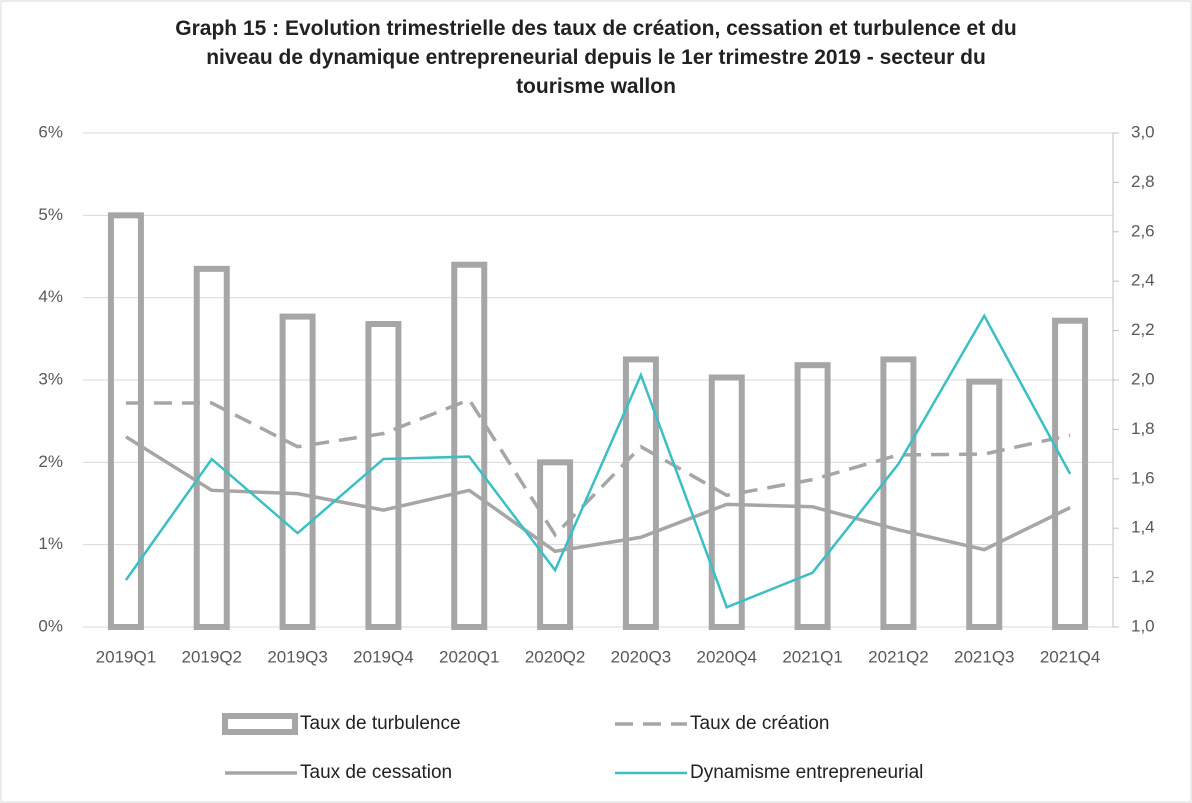  Describe the element at coordinates (812, 656) in the screenshot. I see `x-tick-label: 2021Q1` at that location.